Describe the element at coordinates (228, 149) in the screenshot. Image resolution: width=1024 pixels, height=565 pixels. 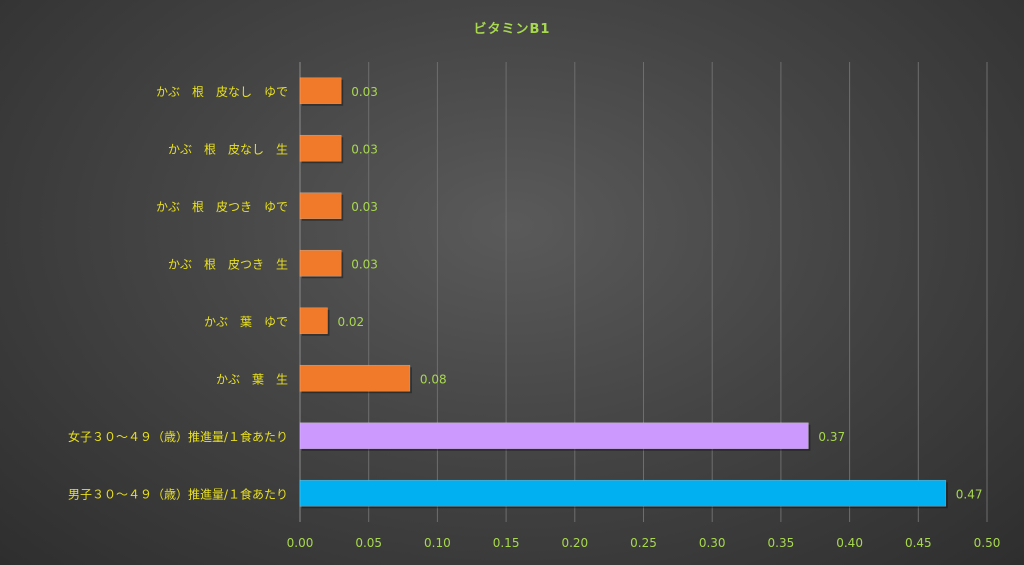
I see `category-label: かぶ 根 皮なし 生` at that location.